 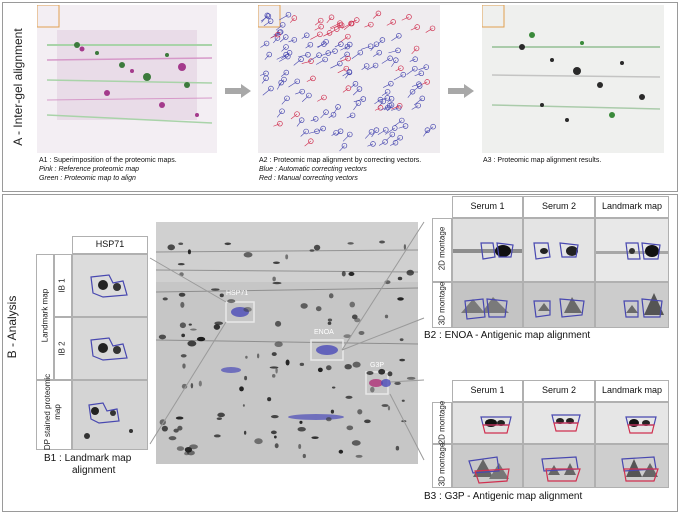 What do you see at coordinates (313, 169) in the screenshot?
I see `caption-a2-blue: Blue : Automatic correcting vectors` at bounding box center [313, 169].